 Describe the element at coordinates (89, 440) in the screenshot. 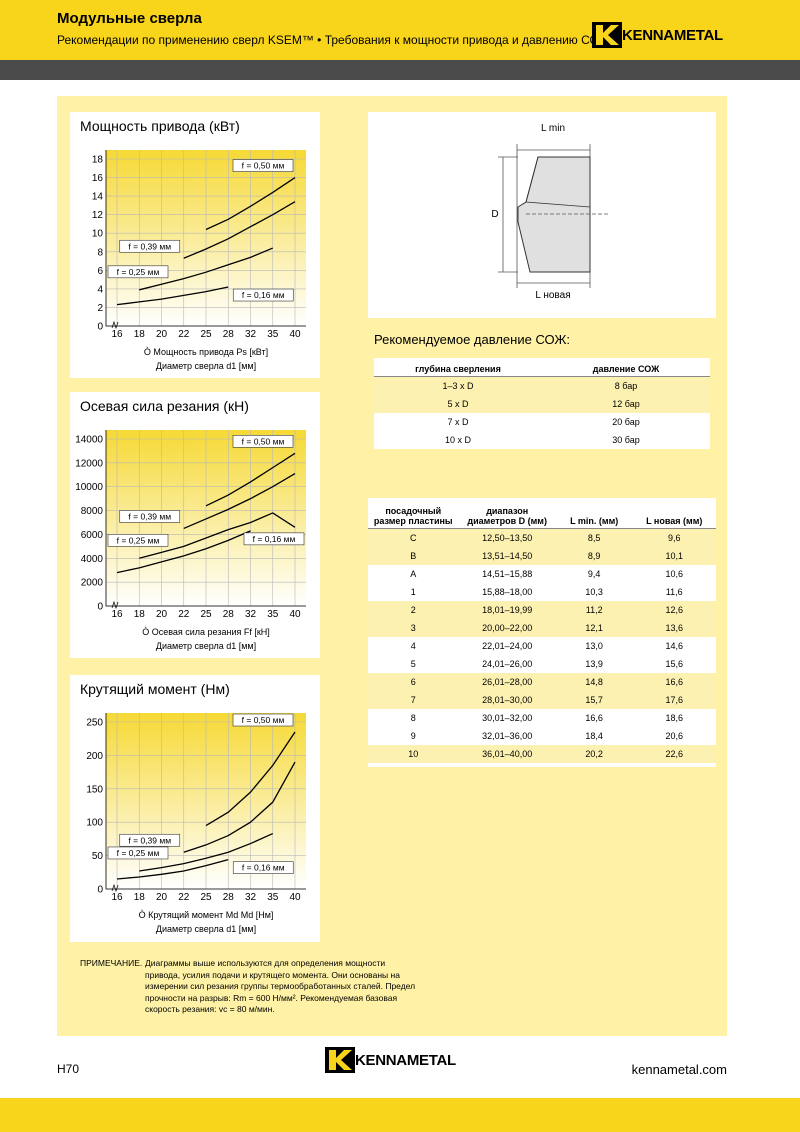

I see `y-tick-label: 14000` at that location.